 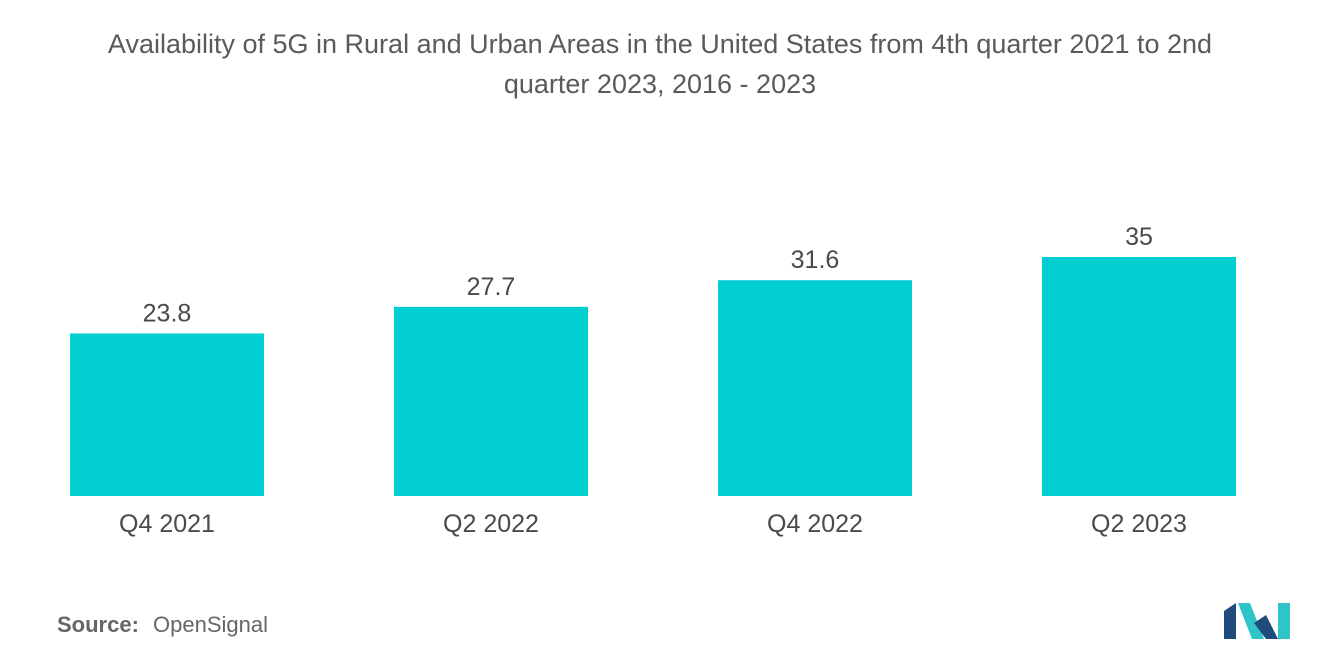 What do you see at coordinates (167, 524) in the screenshot?
I see `x-tick-label: Q4 2021` at bounding box center [167, 524].